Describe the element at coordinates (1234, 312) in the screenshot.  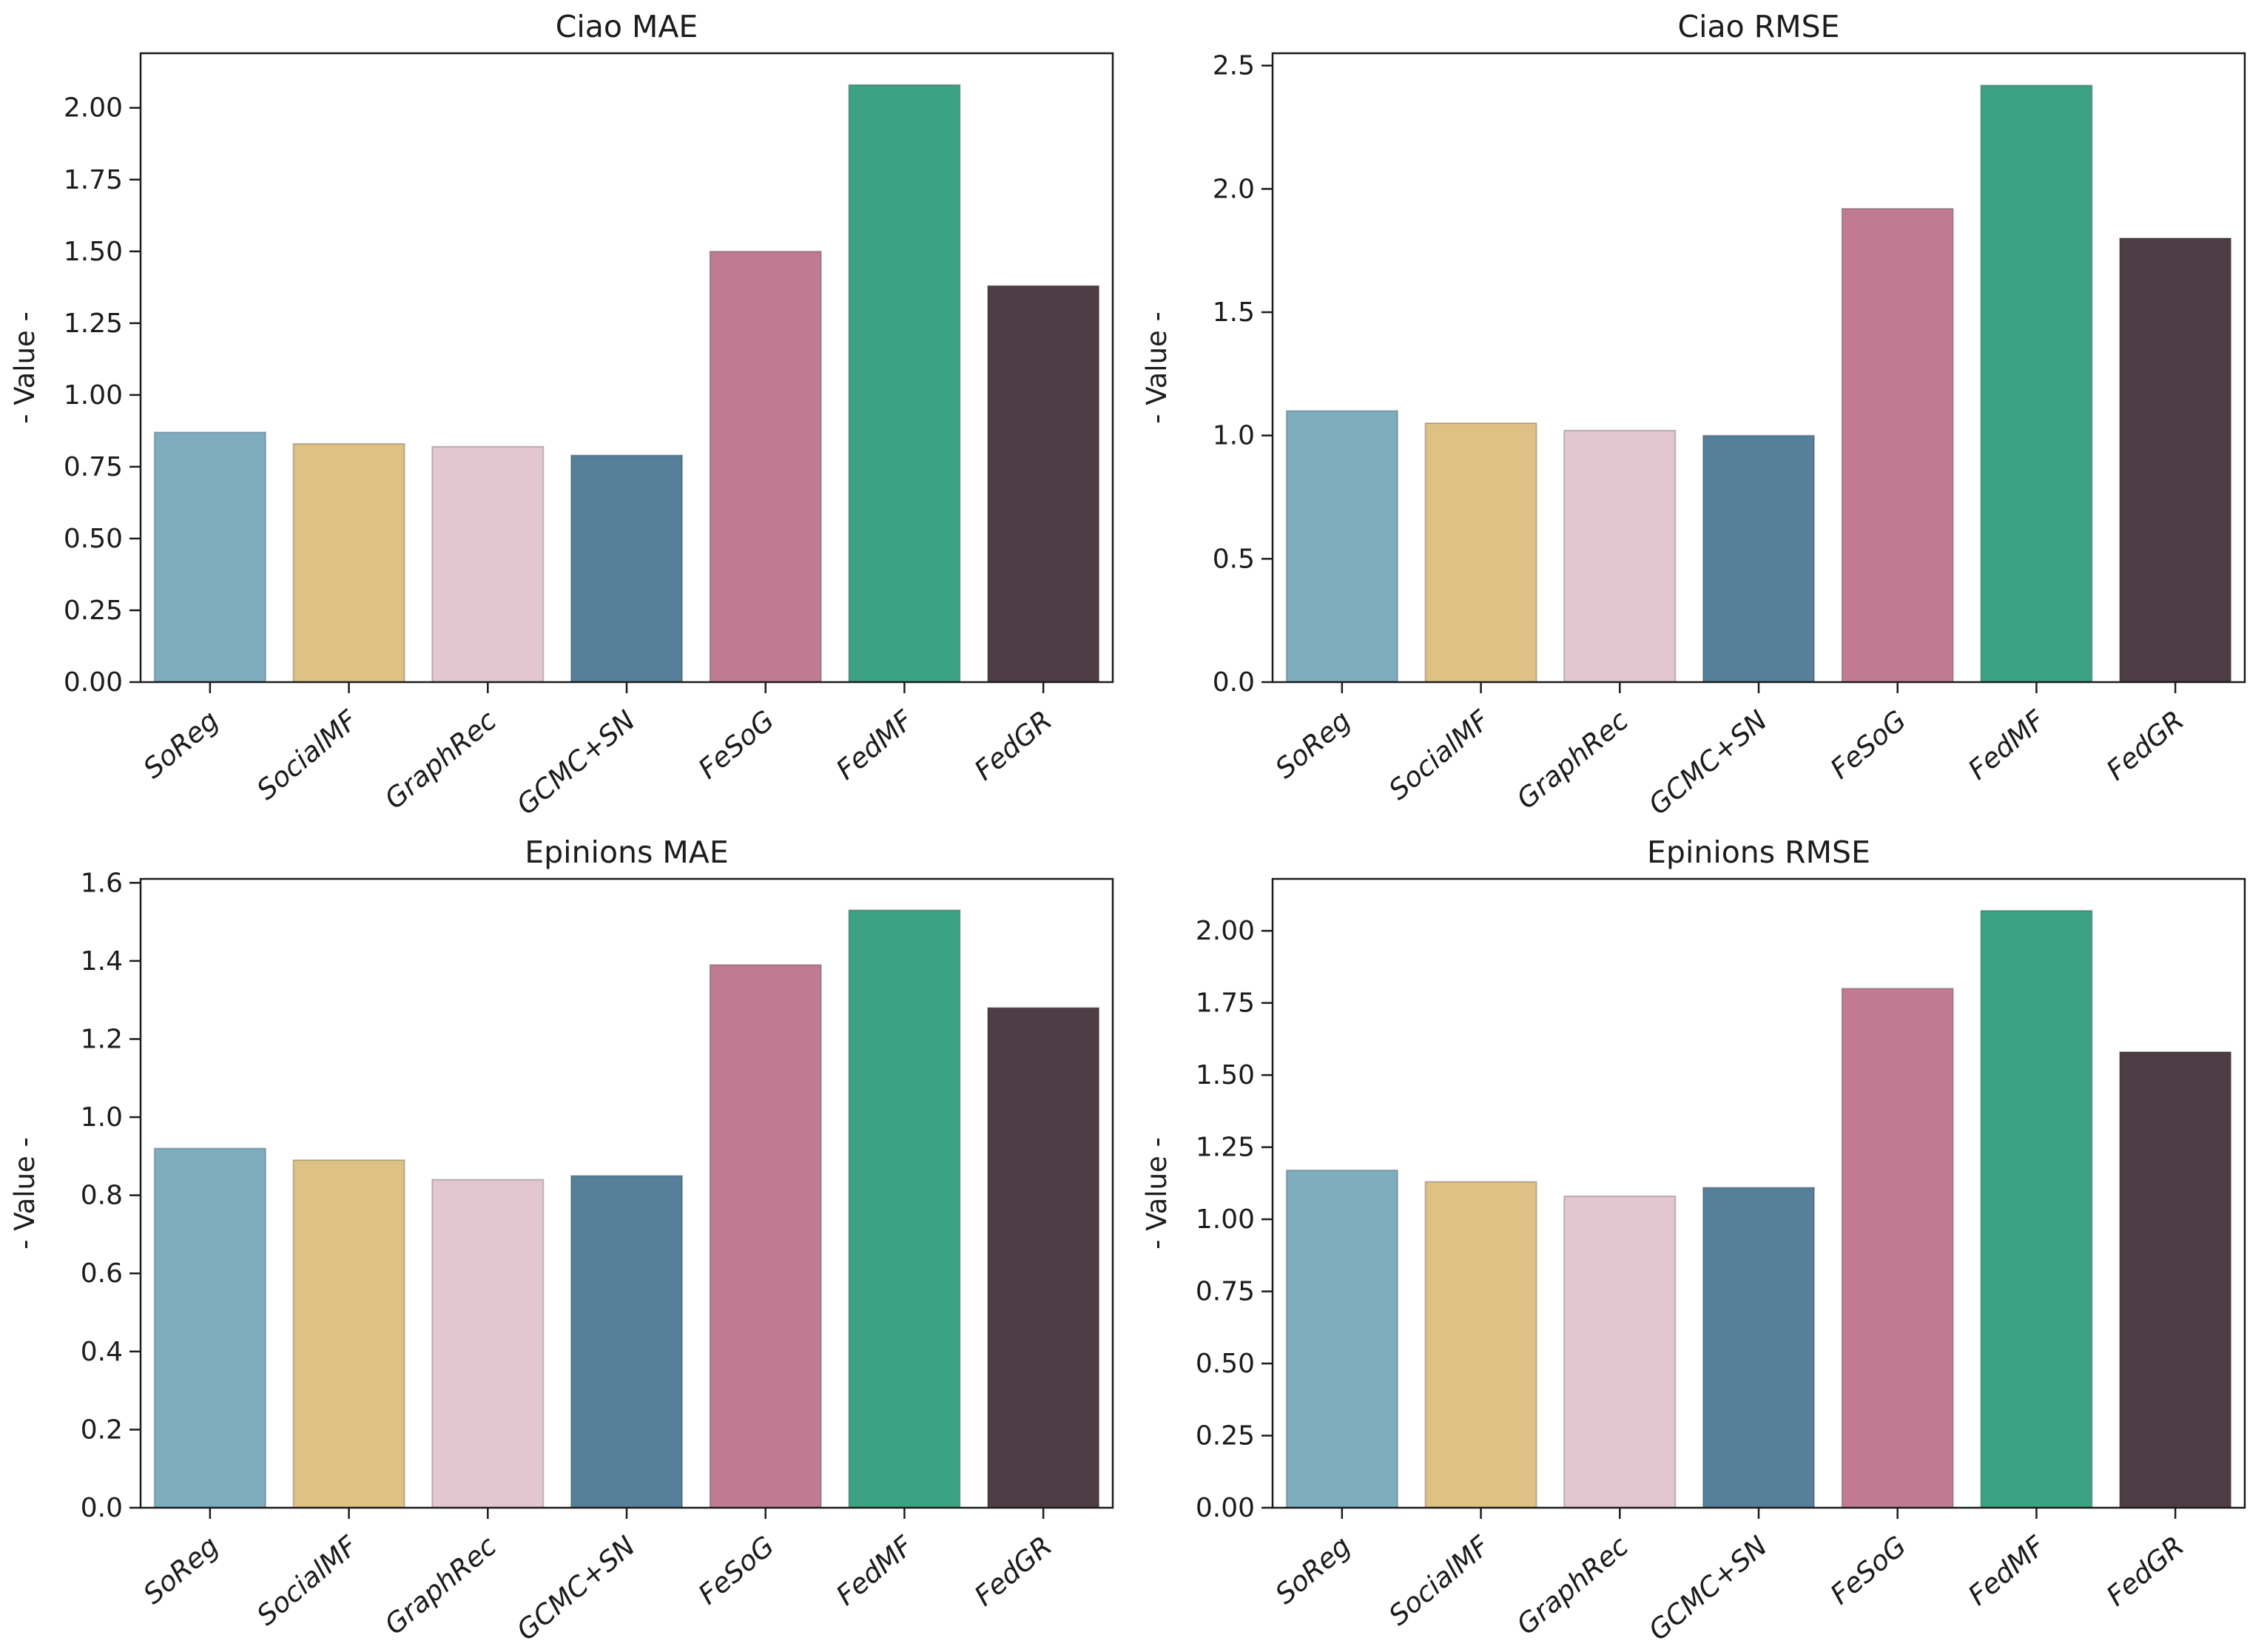
I see `y-tick-label: 1.5` at that location.